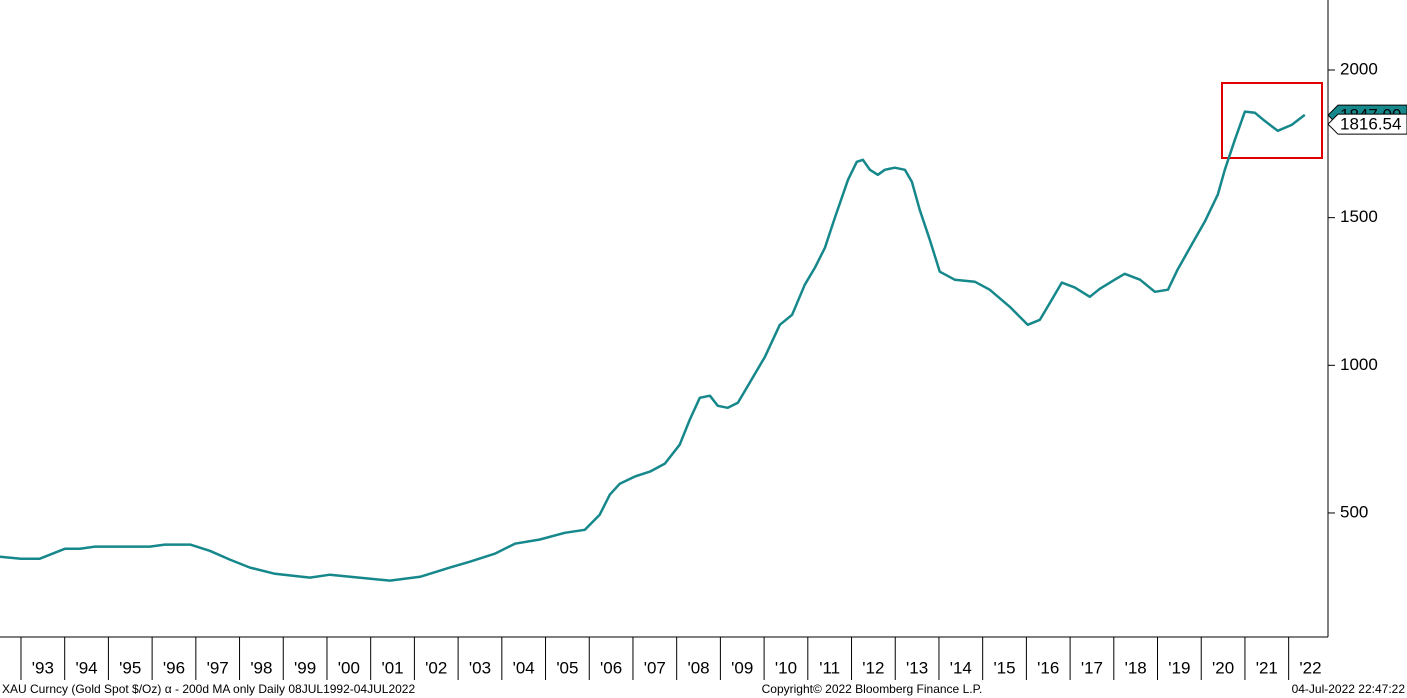  What do you see at coordinates (961, 667) in the screenshot?
I see `x-tick-label: '14` at bounding box center [961, 667].